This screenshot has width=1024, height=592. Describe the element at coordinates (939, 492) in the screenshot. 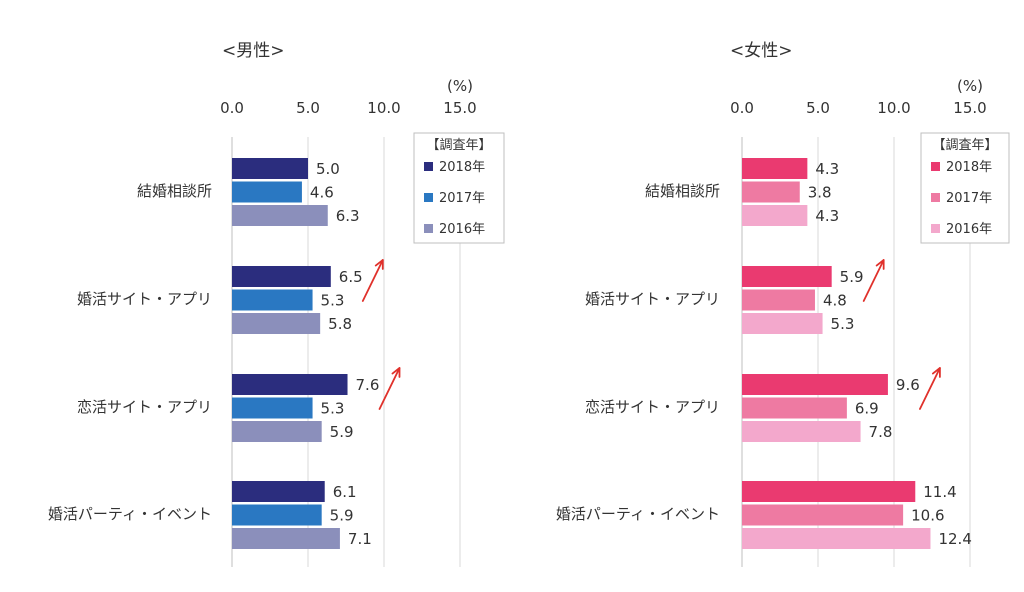

I see `data-label: 11.4` at that location.